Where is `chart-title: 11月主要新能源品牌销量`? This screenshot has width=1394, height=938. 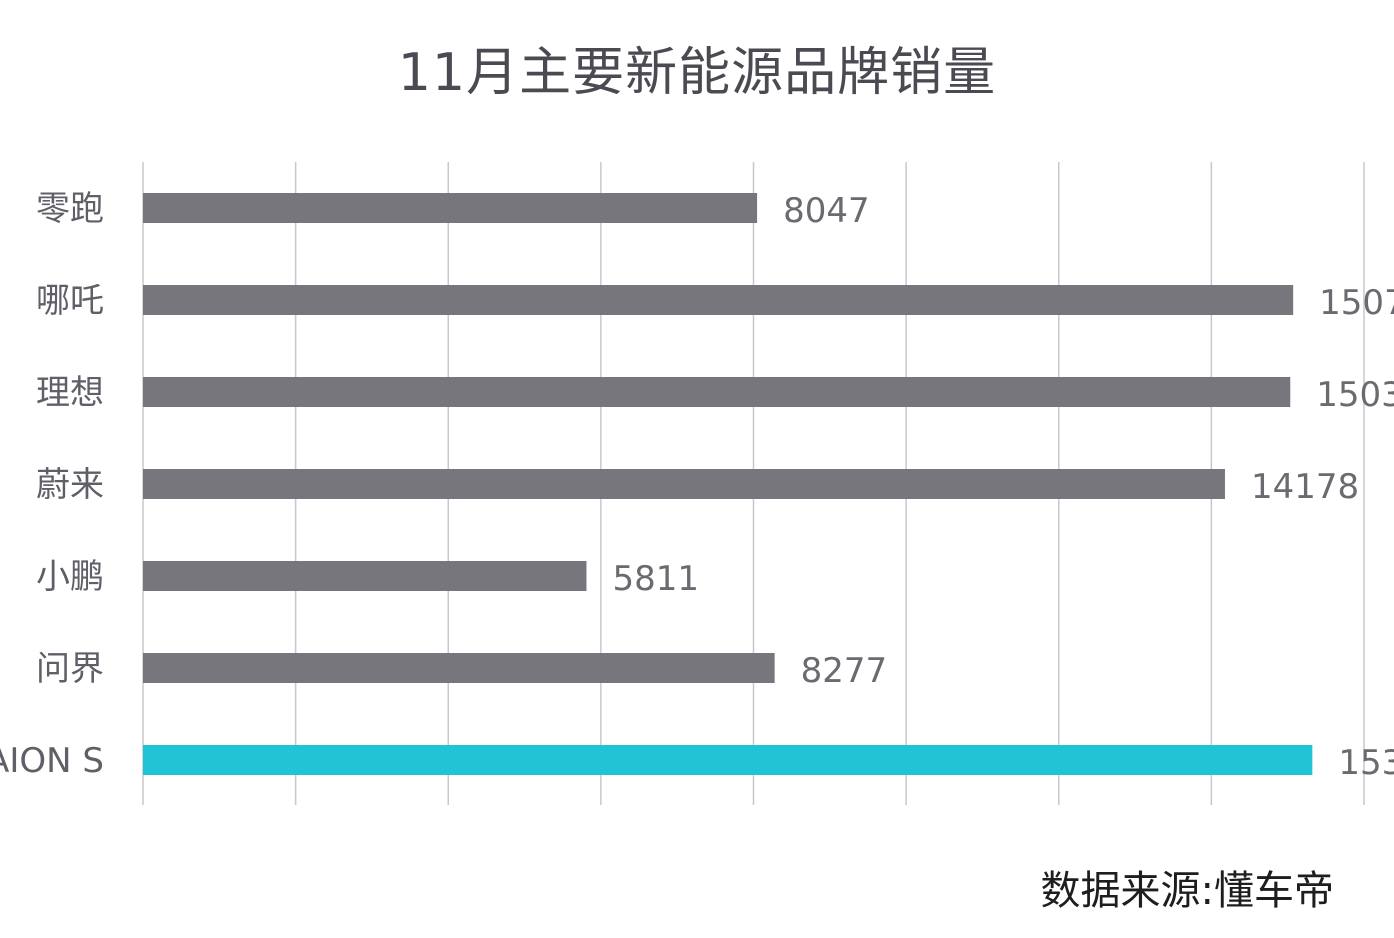
chart-title: 11月主要新能源品牌销量 is located at coordinates (697, 73).